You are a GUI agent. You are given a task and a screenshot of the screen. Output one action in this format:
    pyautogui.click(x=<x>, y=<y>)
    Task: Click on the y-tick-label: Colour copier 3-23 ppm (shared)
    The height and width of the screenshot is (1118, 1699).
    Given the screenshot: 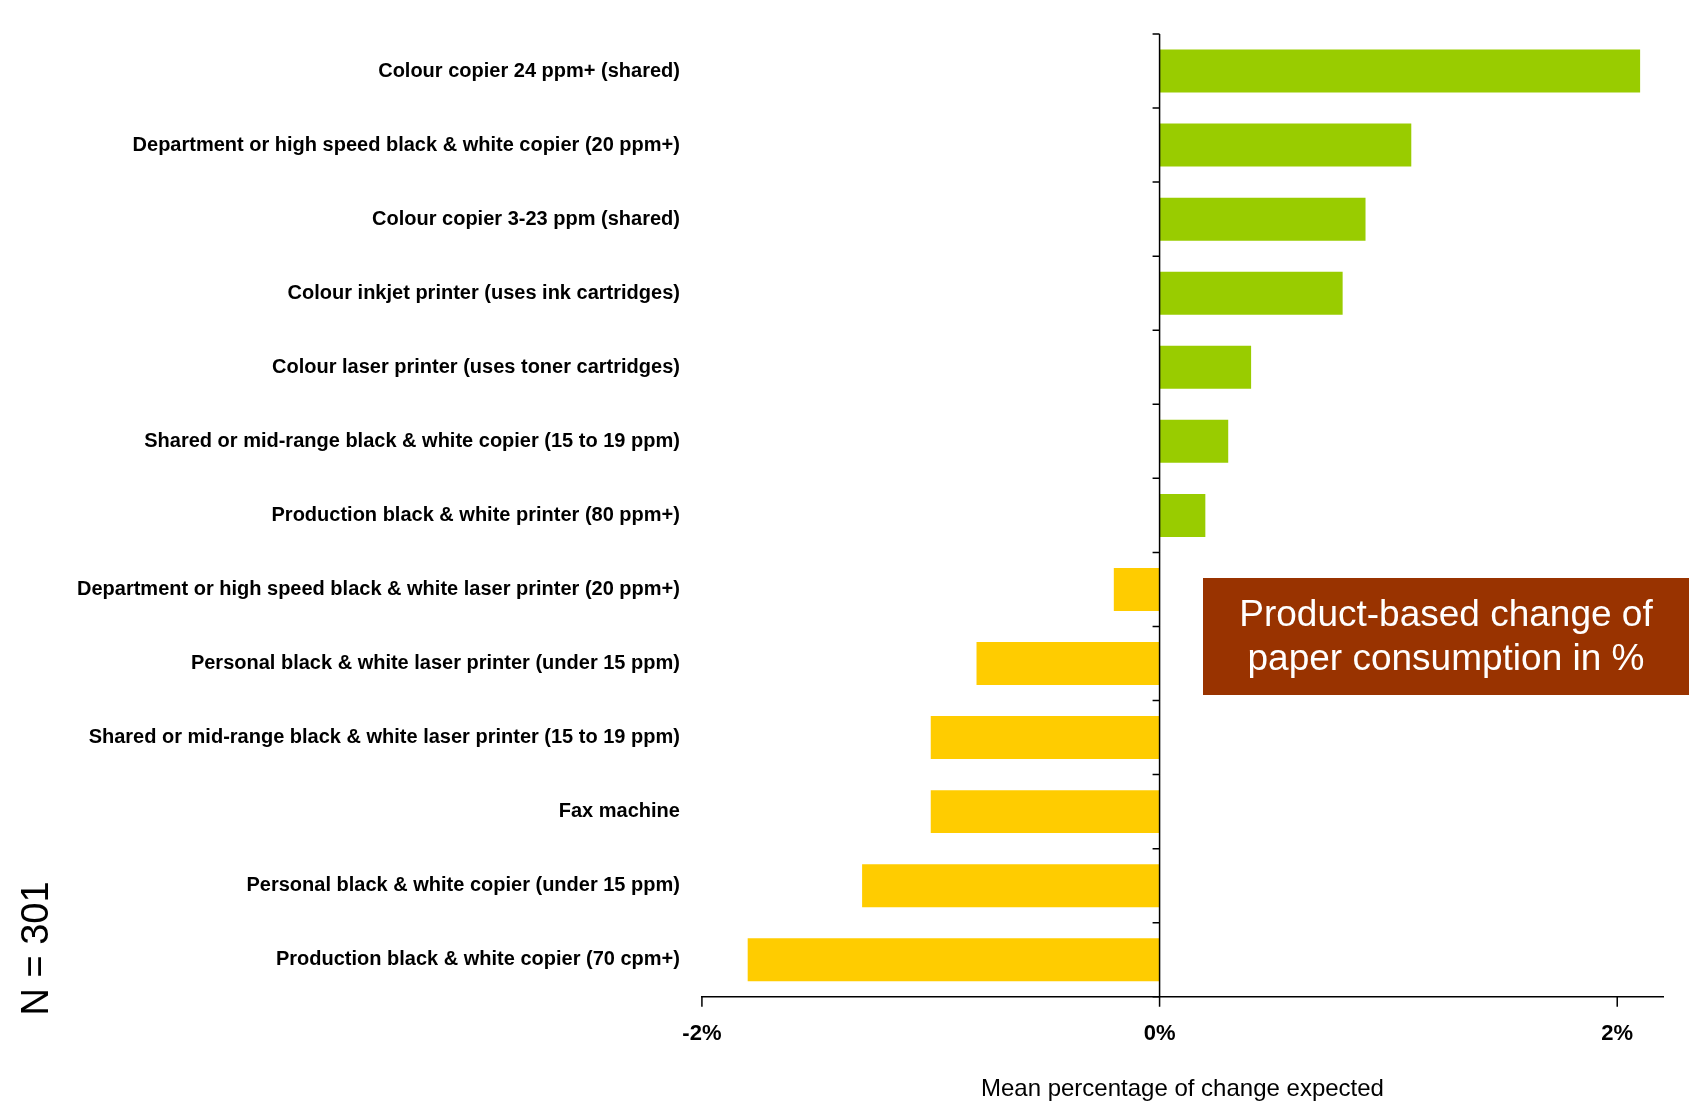 What is the action you would take?
    pyautogui.click(x=526, y=217)
    